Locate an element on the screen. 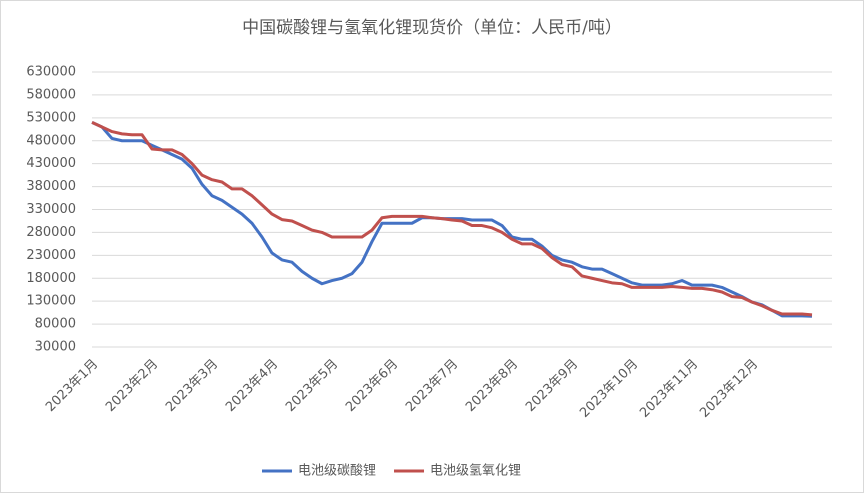 Image resolution: width=865 pixels, height=494 pixels. y-tick-label: 30000 is located at coordinates (55, 347).